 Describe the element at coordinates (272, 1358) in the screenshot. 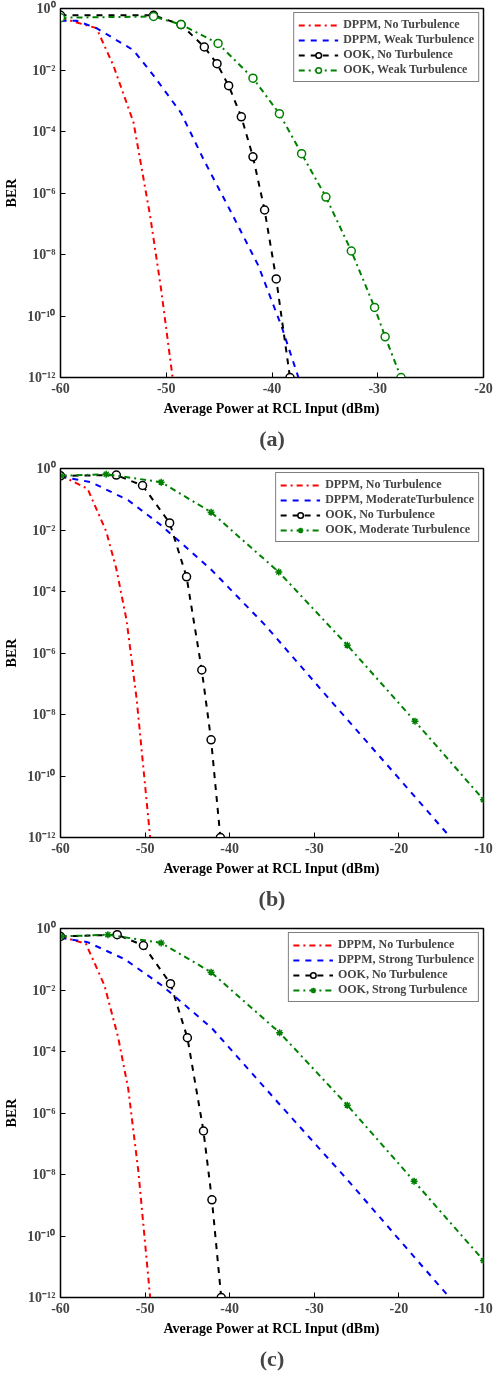

I see `text: (c)` at that location.